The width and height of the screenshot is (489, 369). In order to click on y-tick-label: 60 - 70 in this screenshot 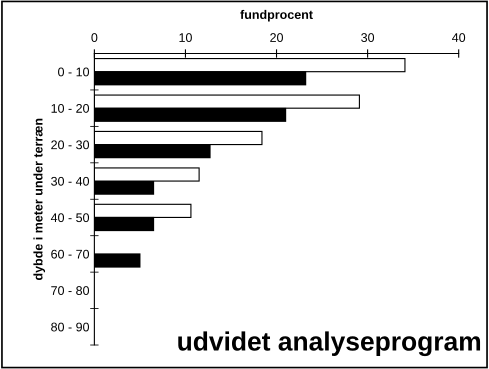, I will do `click(70, 254)`.